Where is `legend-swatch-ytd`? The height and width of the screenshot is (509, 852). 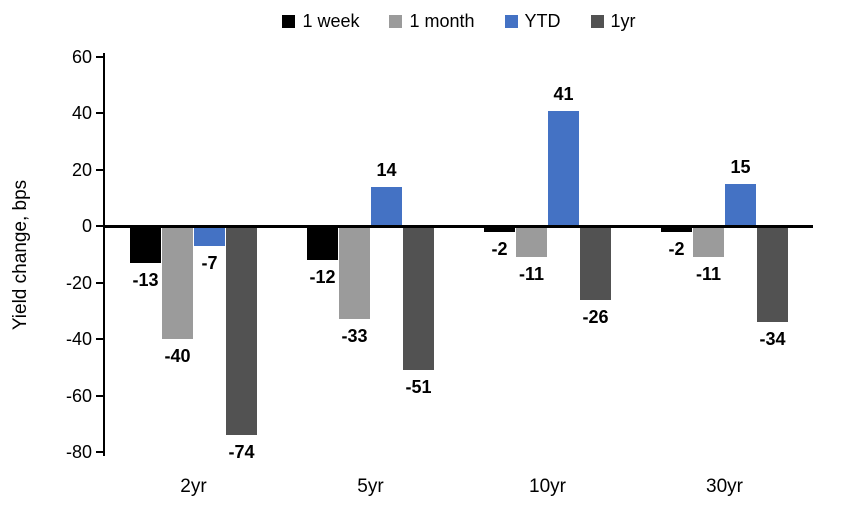
legend-swatch-ytd is located at coordinates (511, 21).